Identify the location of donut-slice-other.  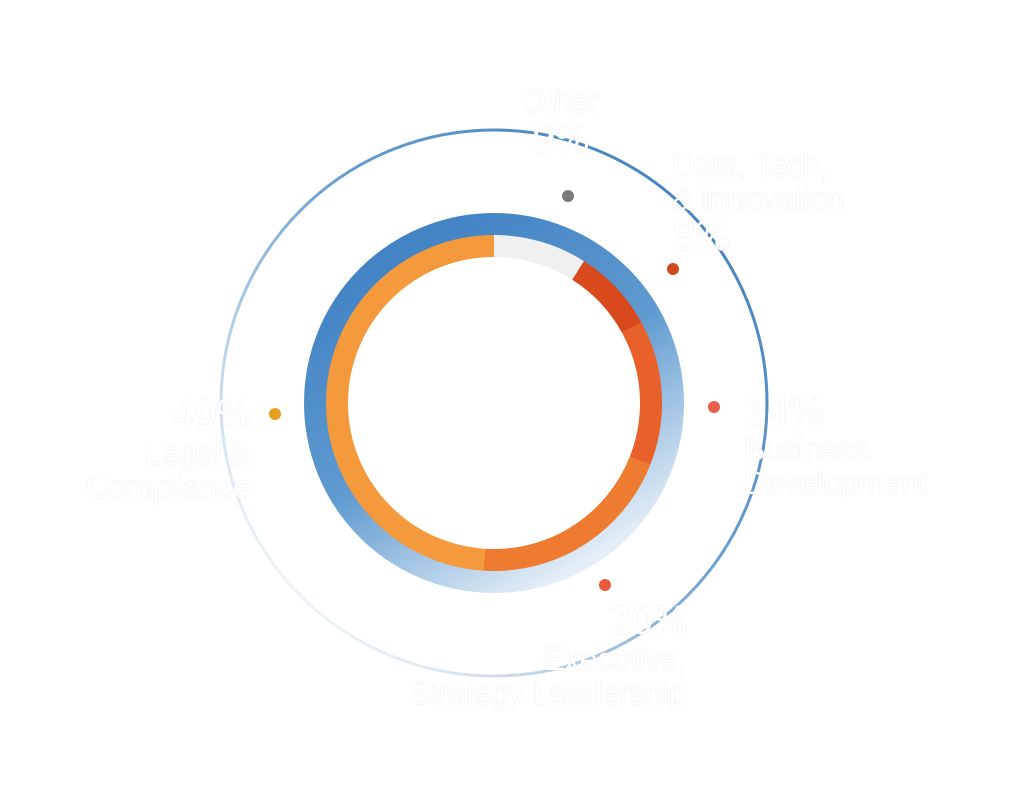
(539, 257).